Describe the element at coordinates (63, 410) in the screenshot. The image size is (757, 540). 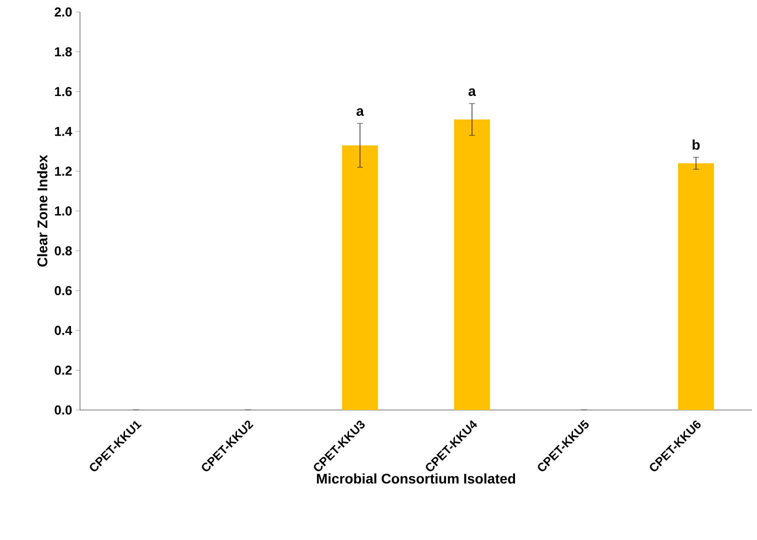
I see `y-tick-label: 0.0` at that location.